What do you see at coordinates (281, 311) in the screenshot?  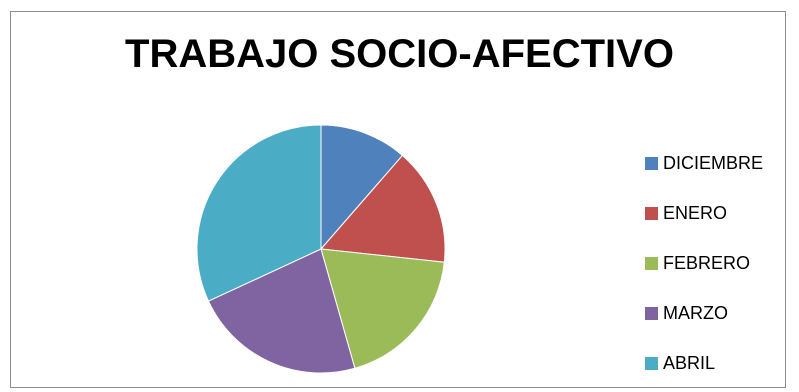 I see `pie-slice-marzo` at bounding box center [281, 311].